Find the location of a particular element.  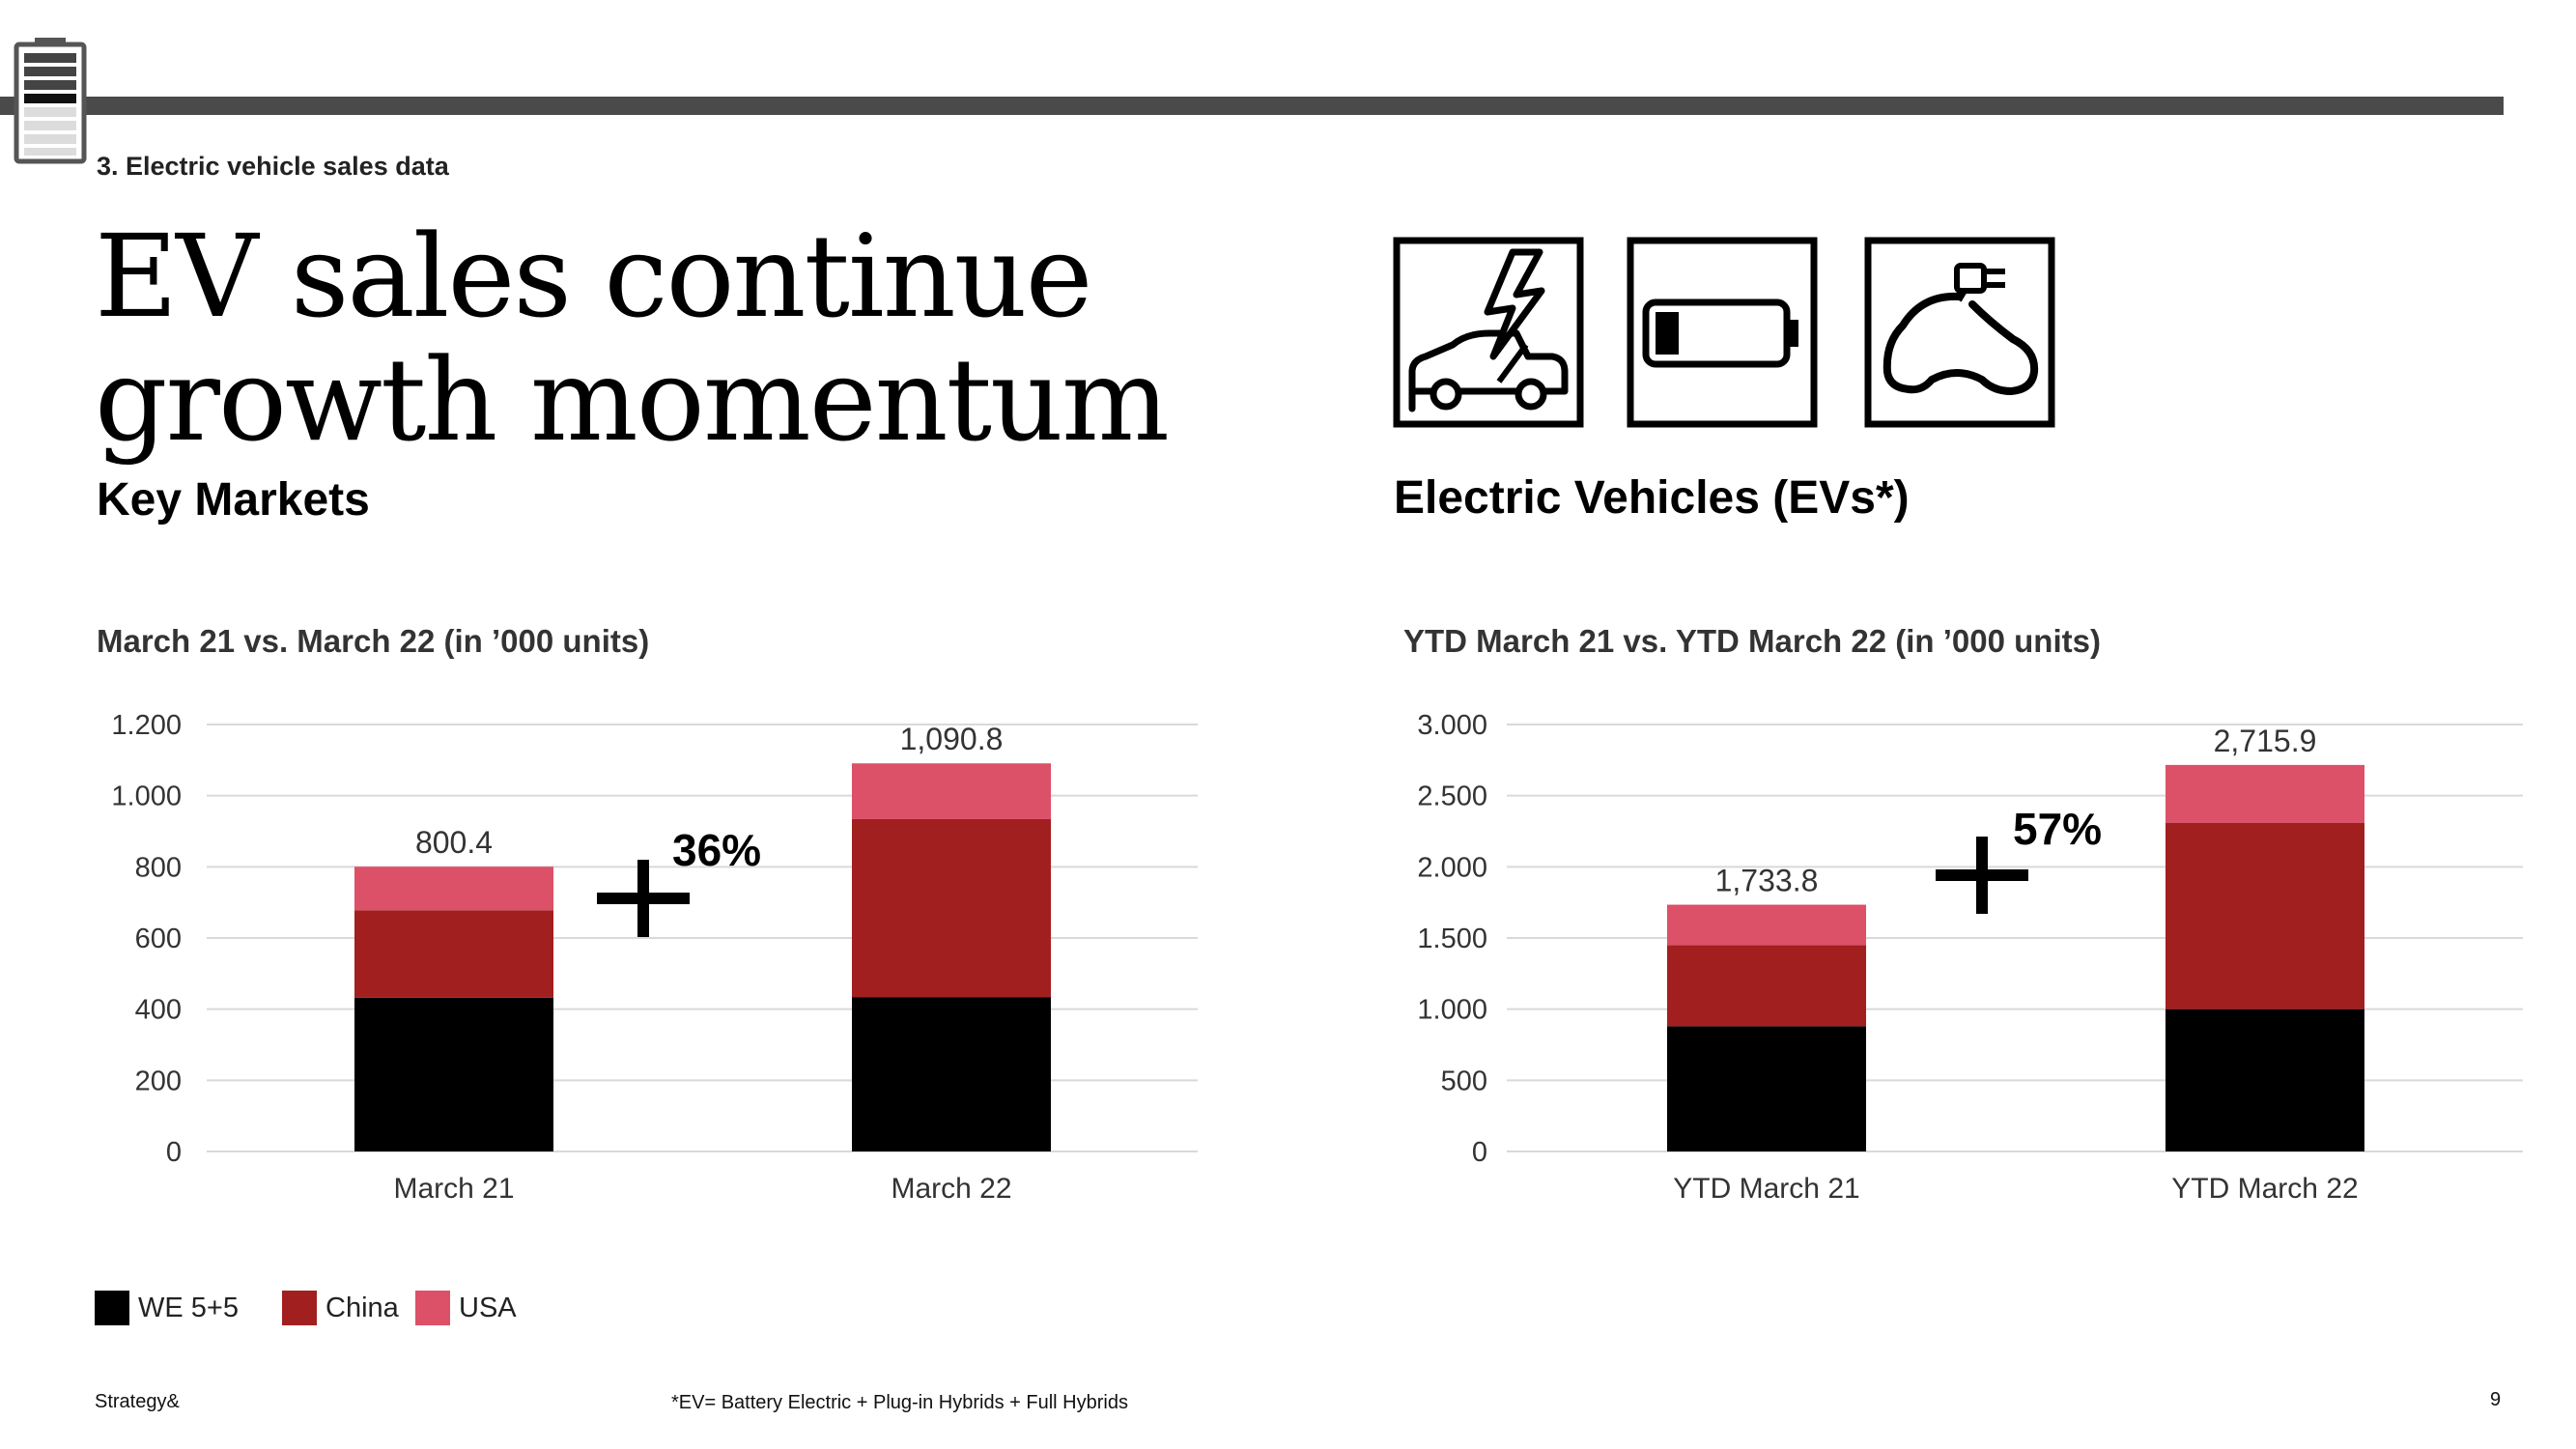

total-data-label: 1,733.8 is located at coordinates (1767, 881).